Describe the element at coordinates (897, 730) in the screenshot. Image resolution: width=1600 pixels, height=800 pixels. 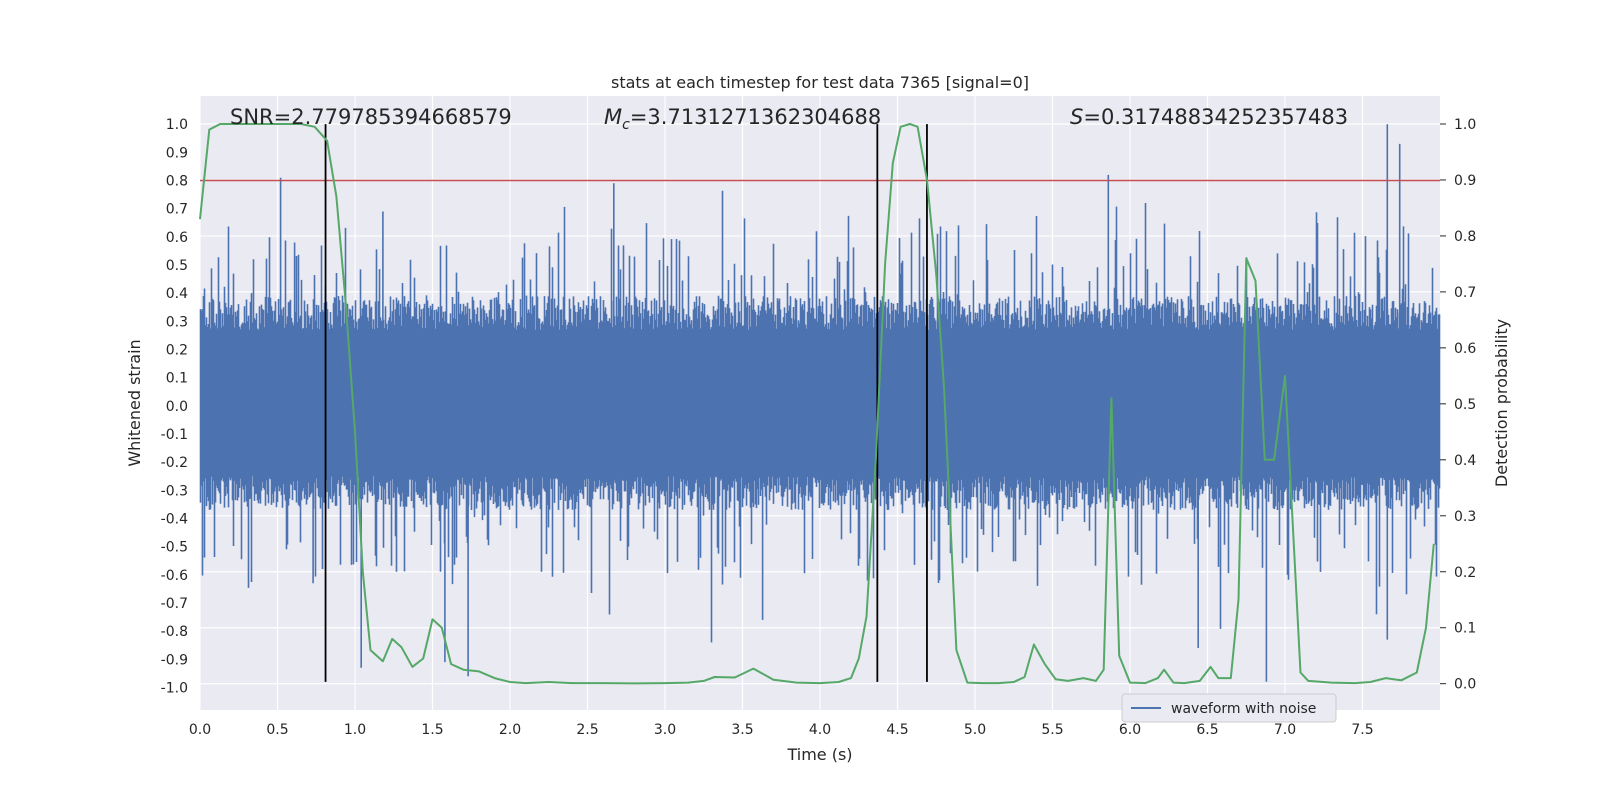
I see `x-tick-label: 4.5` at that location.